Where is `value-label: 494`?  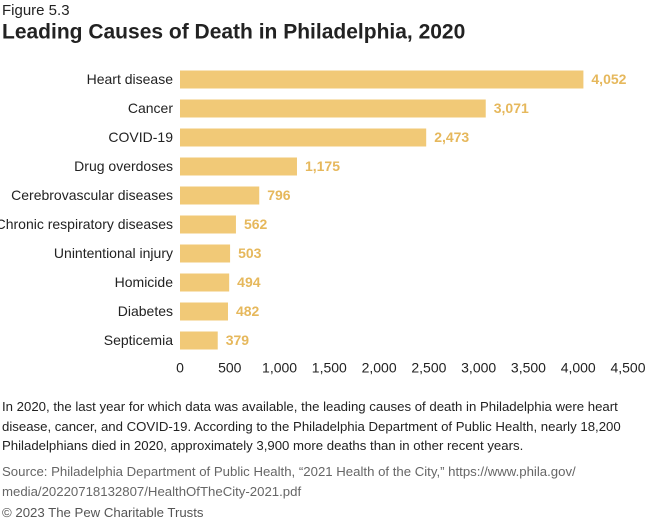
value-label: 494 is located at coordinates (249, 282).